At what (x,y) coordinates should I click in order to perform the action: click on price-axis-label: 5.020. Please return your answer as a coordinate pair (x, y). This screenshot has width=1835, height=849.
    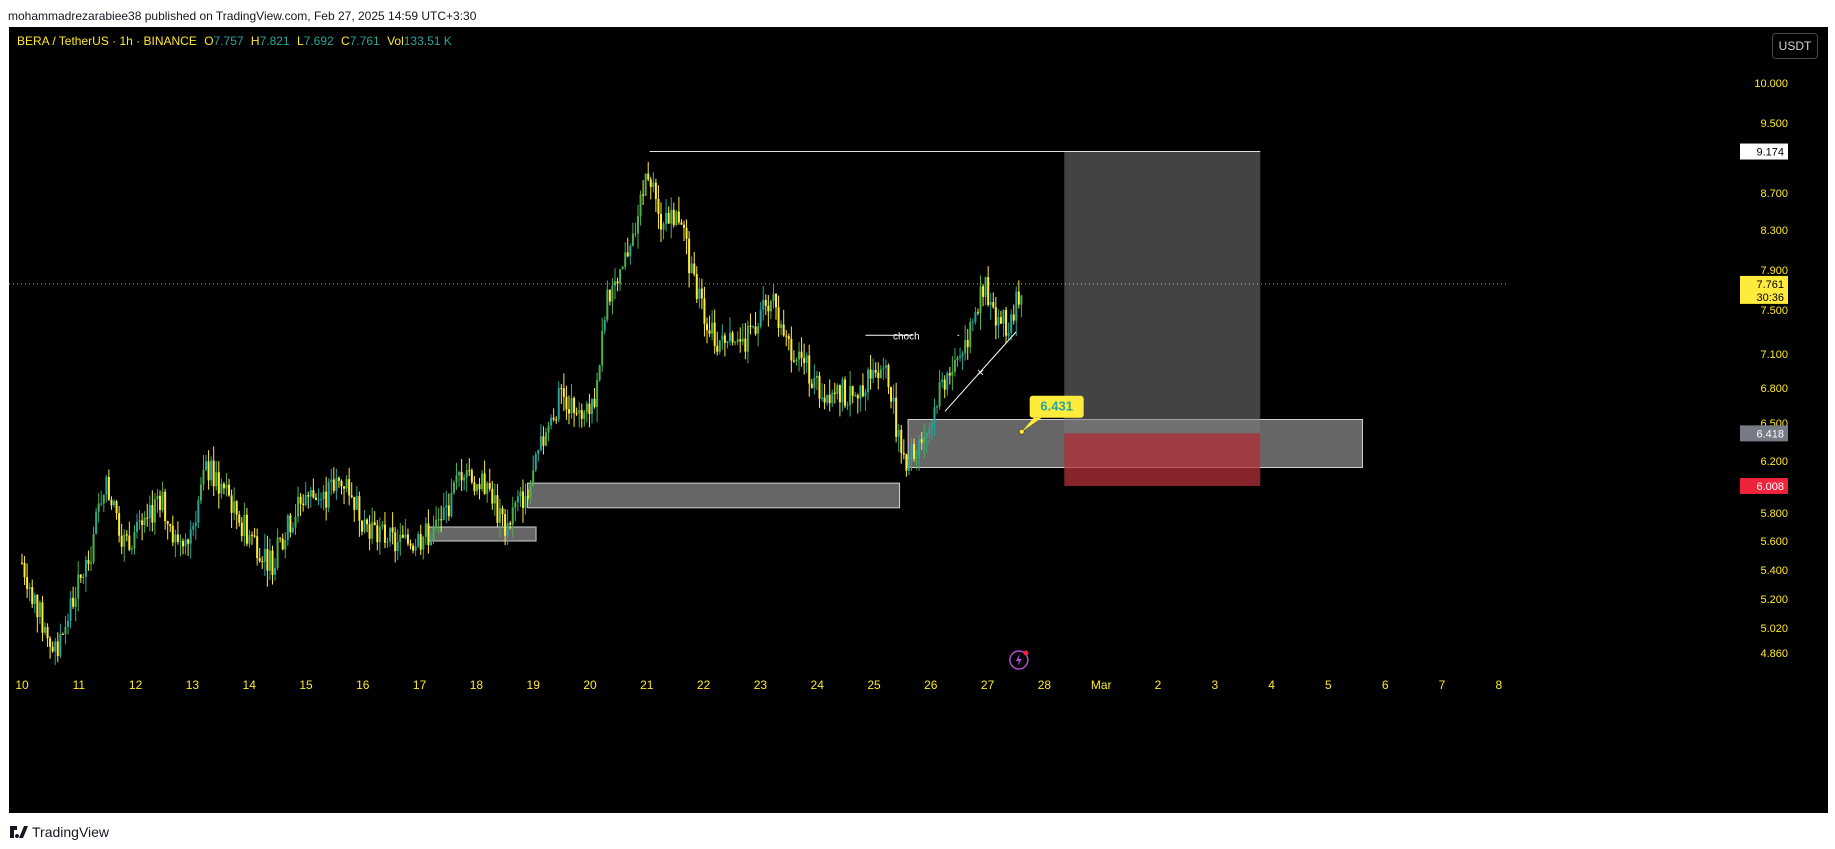
    Looking at the image, I should click on (1774, 629).